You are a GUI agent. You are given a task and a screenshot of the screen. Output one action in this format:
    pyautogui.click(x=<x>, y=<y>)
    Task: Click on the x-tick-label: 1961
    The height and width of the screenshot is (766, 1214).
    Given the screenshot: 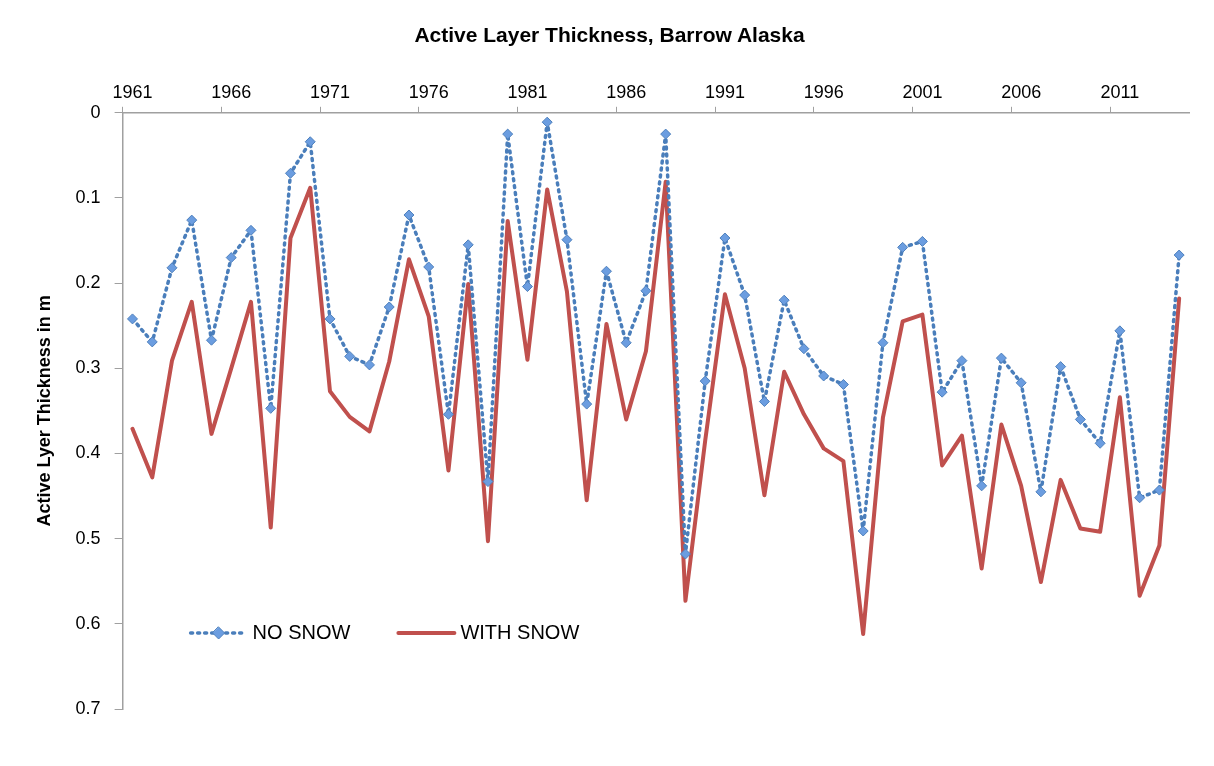 What is the action you would take?
    pyautogui.click(x=132, y=91)
    